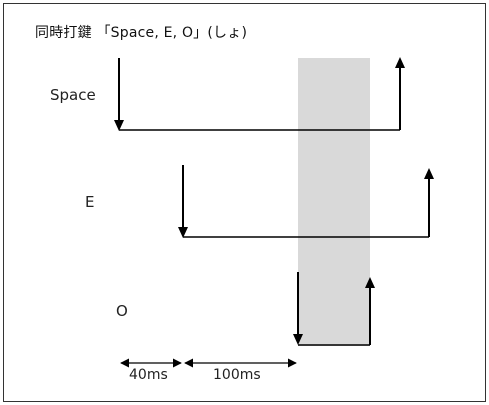 The height and width of the screenshot is (405, 489). Describe the element at coordinates (334, 309) in the screenshot. I see `o-timeline` at that location.